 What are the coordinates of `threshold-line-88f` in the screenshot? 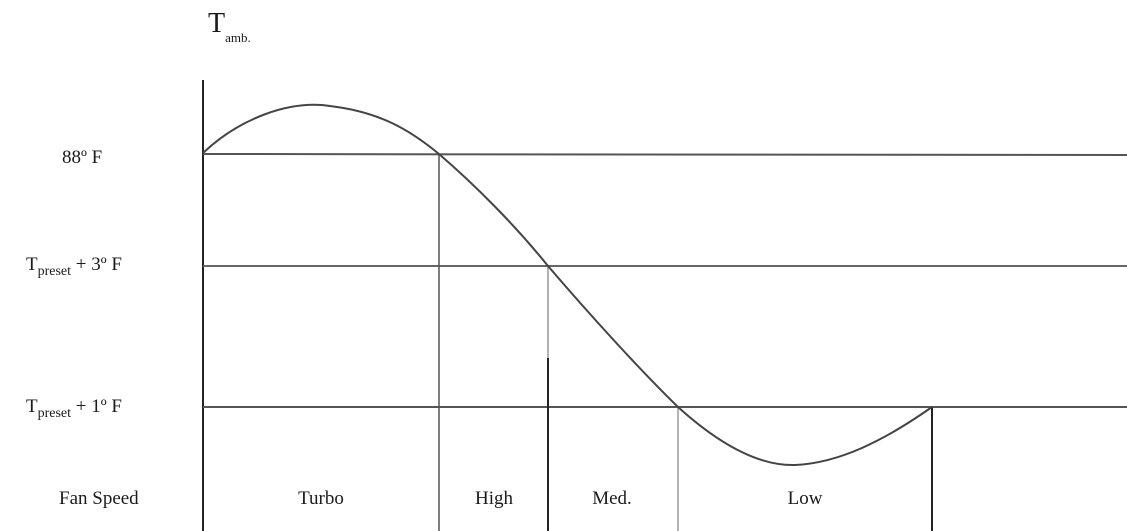 It's located at (664, 154).